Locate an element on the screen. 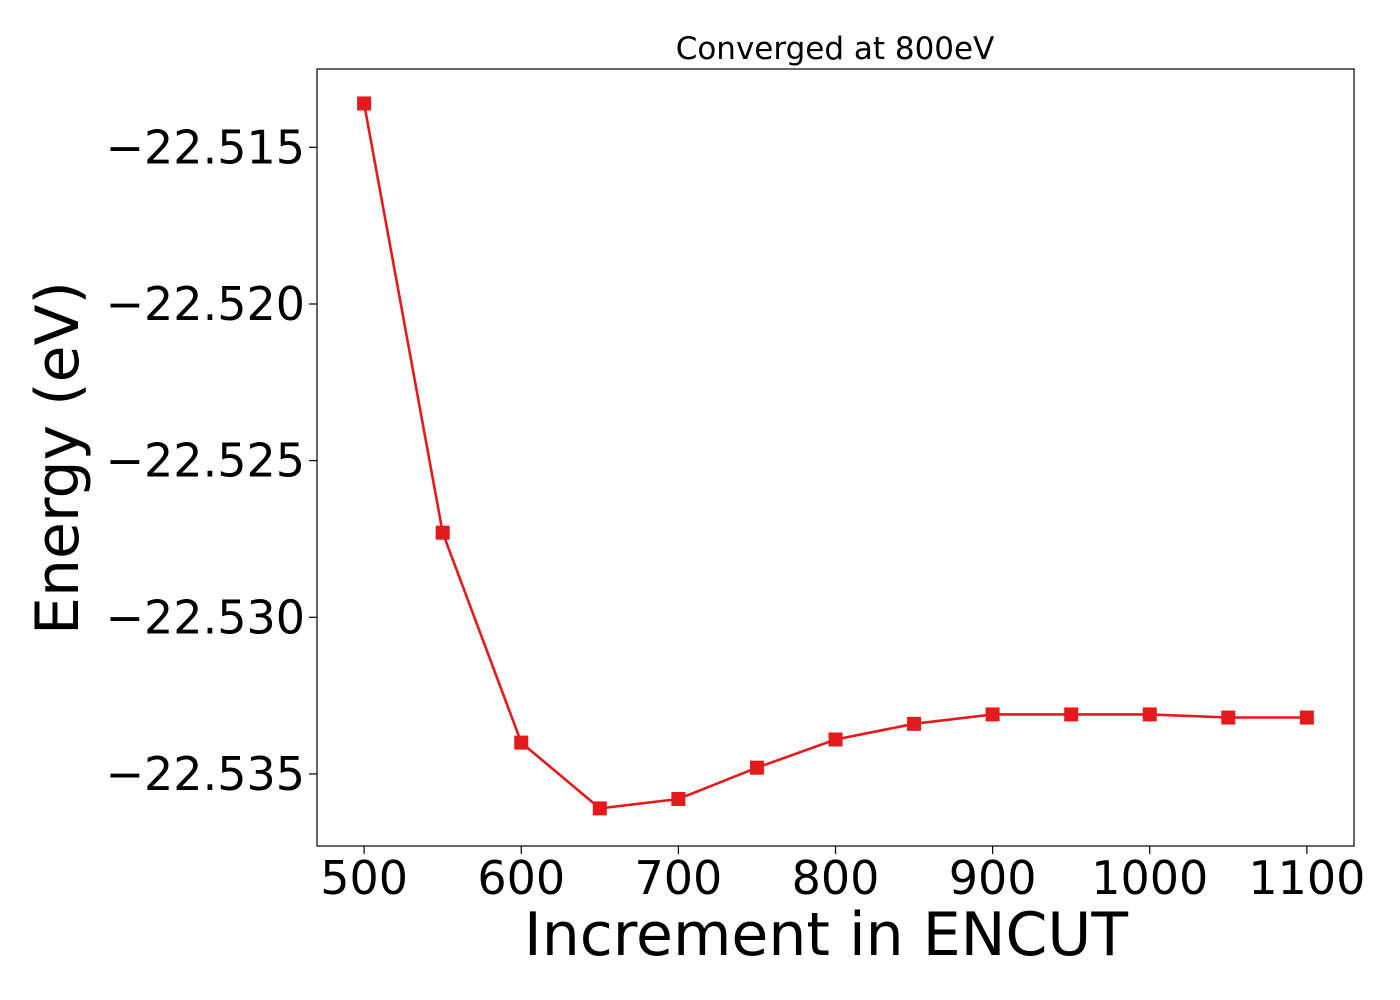 This screenshot has height=1000, width=1400. x-tick-label: 1000 is located at coordinates (1149, 878).